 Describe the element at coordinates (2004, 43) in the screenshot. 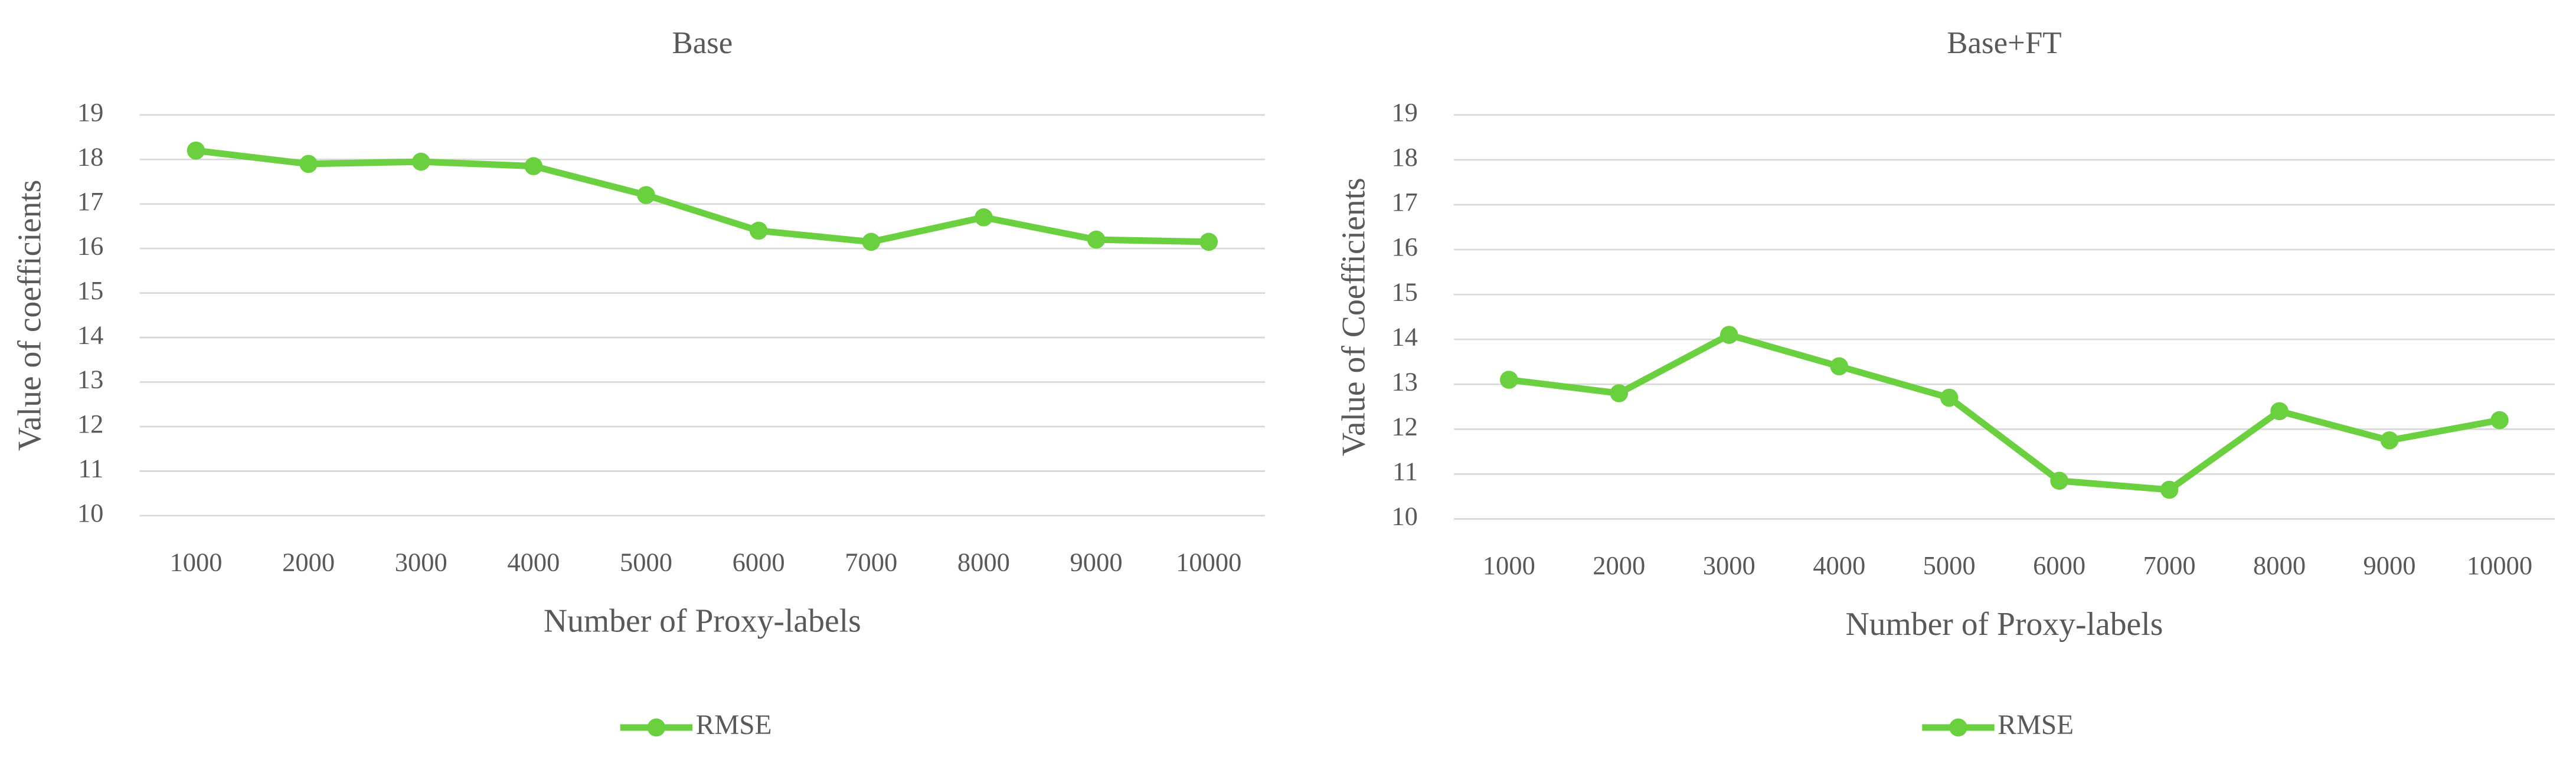

I see `chart-title: Base+FT` at that location.